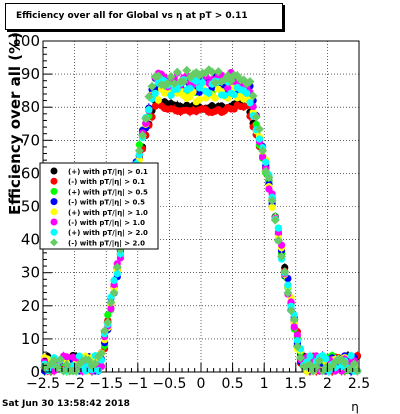 Image resolution: width=400 pixels, height=414 pixels. I want to click on x-tick-label: −2.5, so click(43, 384).